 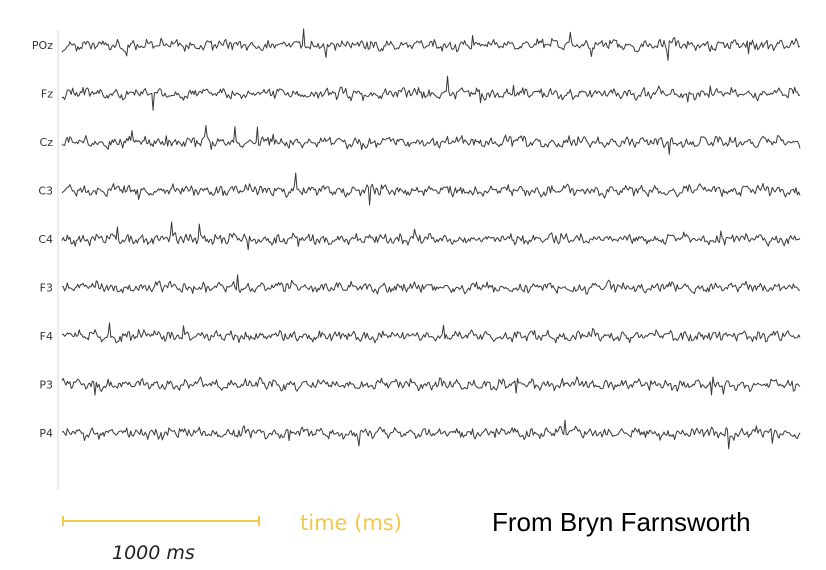 What do you see at coordinates (351, 523) in the screenshot?
I see `x-axis-label: time (ms)` at bounding box center [351, 523].